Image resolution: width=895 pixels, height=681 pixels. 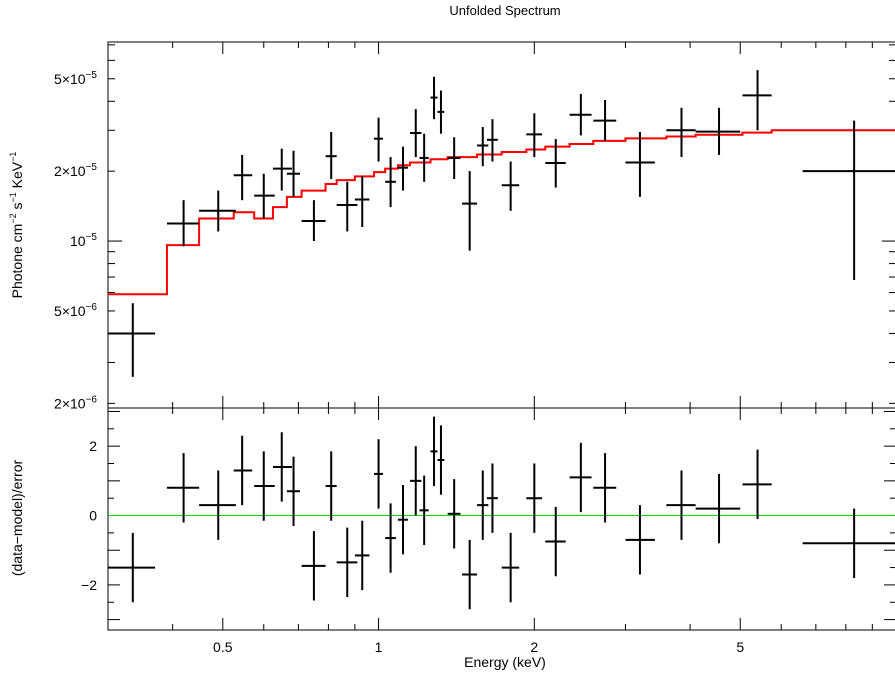 What do you see at coordinates (83, 240) in the screenshot?
I see `y-tick-label: 10−5` at bounding box center [83, 240].